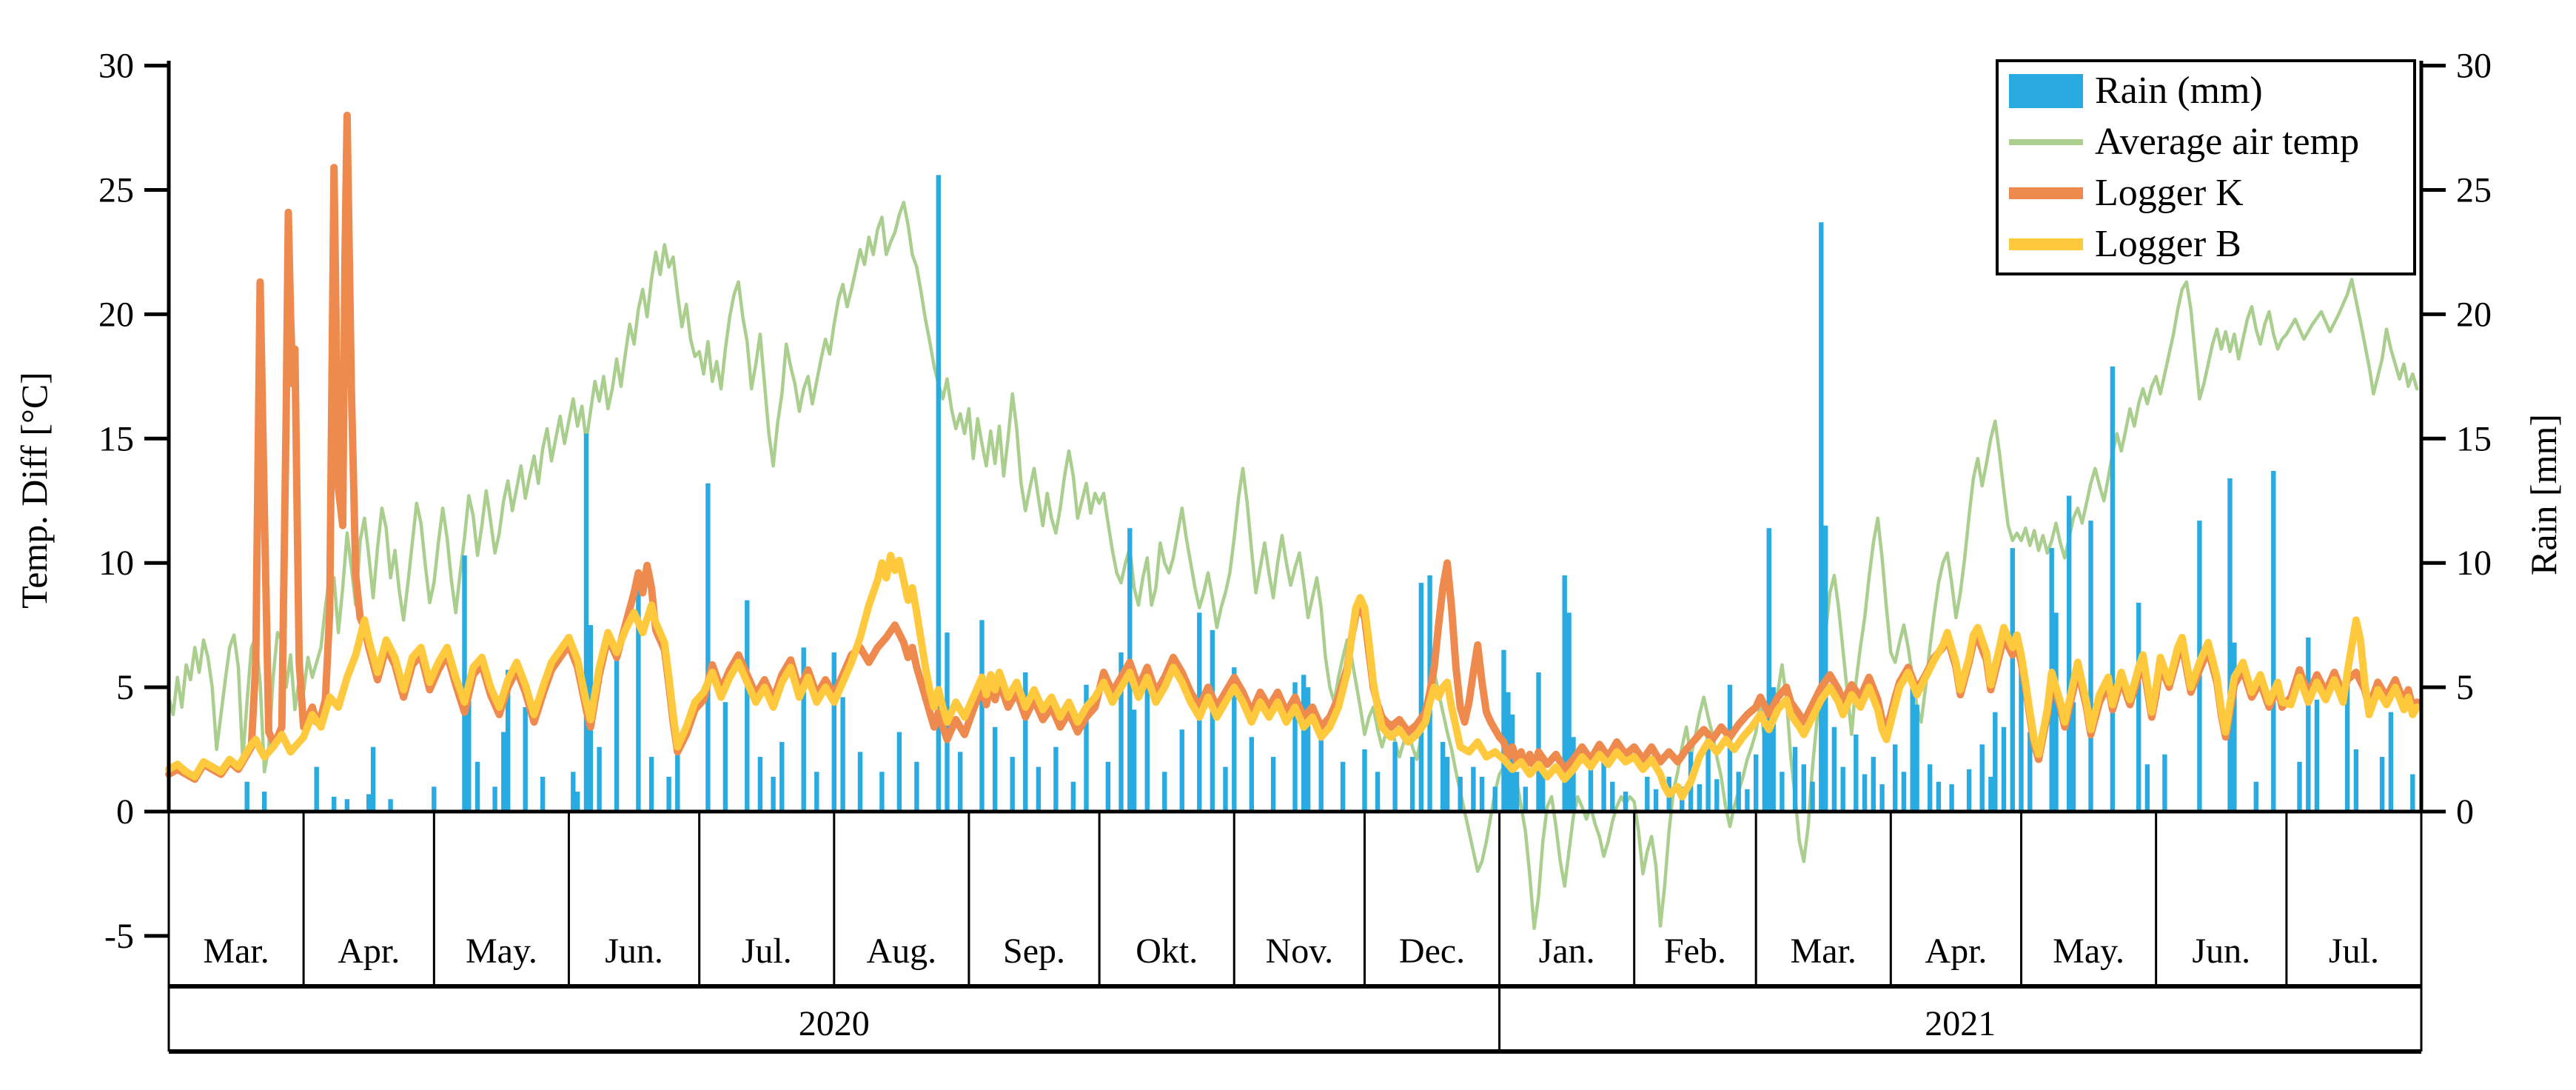 The height and width of the screenshot is (1090, 2576). What do you see at coordinates (2169, 192) in the screenshot?
I see `legend-label: Logger K` at bounding box center [2169, 192].